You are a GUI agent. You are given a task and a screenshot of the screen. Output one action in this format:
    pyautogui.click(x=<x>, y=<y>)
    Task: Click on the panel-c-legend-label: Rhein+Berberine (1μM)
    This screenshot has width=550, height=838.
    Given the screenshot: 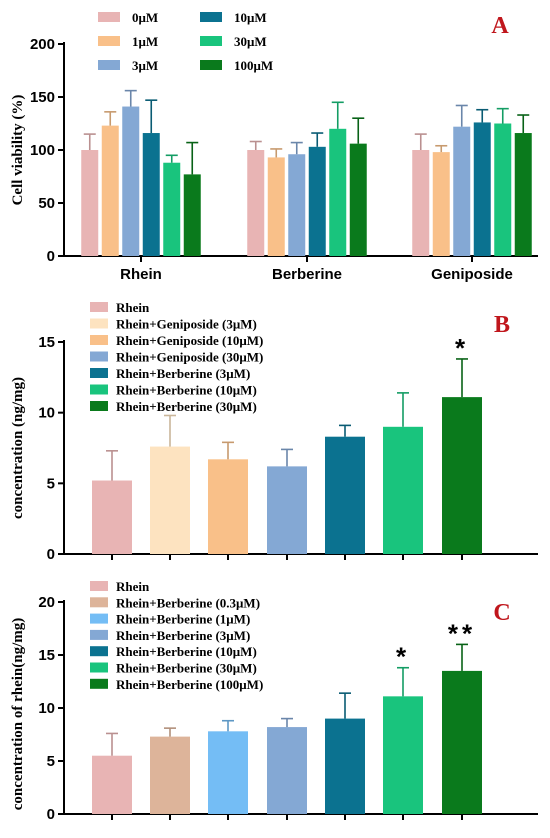 What is the action you would take?
    pyautogui.click(x=183, y=619)
    